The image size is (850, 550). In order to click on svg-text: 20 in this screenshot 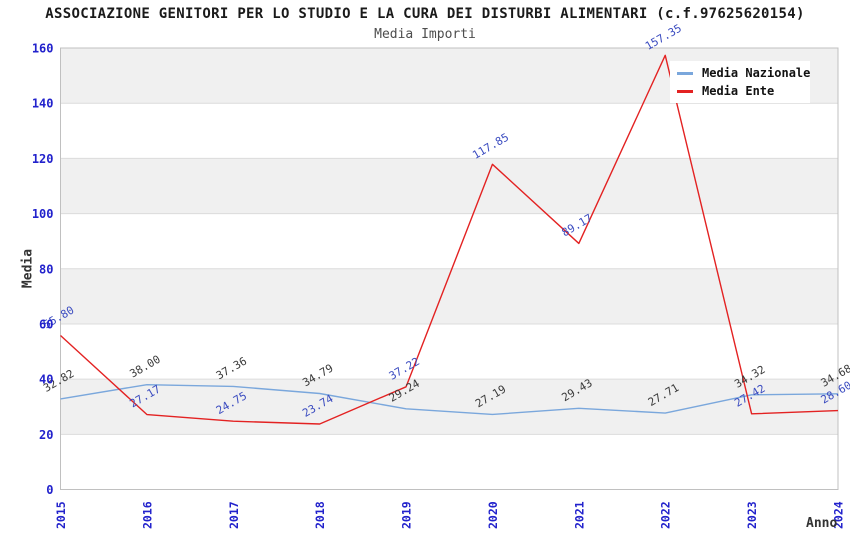, I will do `click(46, 435)`.